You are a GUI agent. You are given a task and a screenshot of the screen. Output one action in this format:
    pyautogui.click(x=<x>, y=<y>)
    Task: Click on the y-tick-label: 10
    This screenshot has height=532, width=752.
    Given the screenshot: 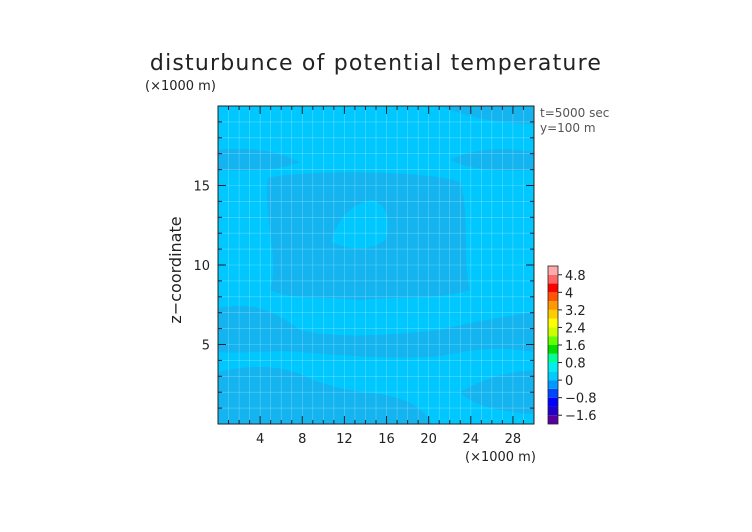 What is the action you would take?
    pyautogui.click(x=201, y=266)
    